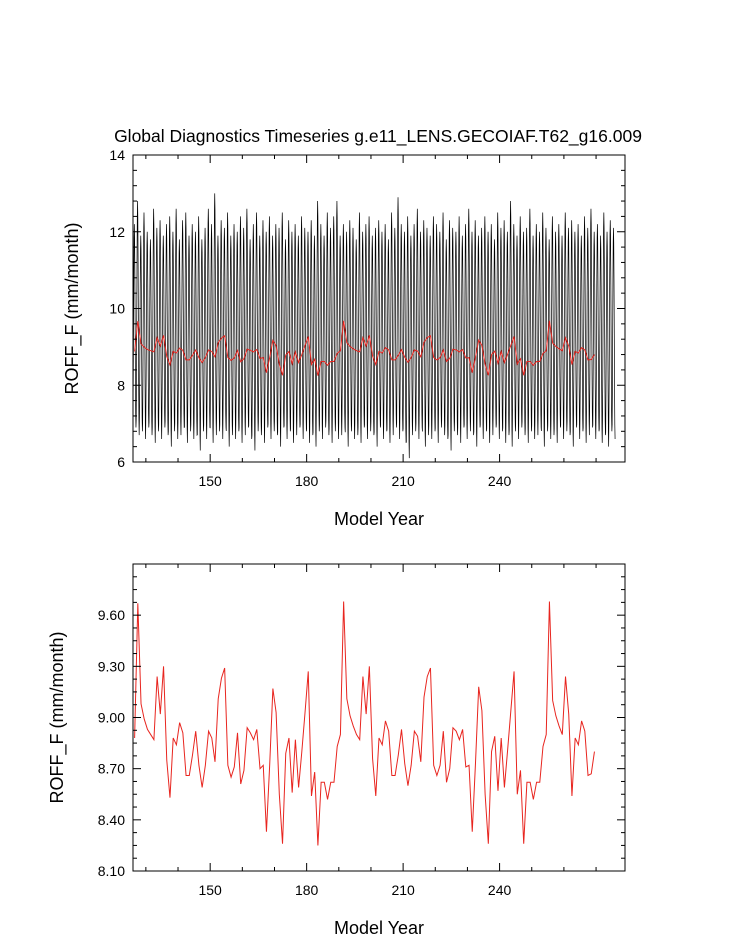 This screenshot has width=733, height=950. Describe the element at coordinates (121, 385) in the screenshot. I see `y-tick-label: 8` at that location.